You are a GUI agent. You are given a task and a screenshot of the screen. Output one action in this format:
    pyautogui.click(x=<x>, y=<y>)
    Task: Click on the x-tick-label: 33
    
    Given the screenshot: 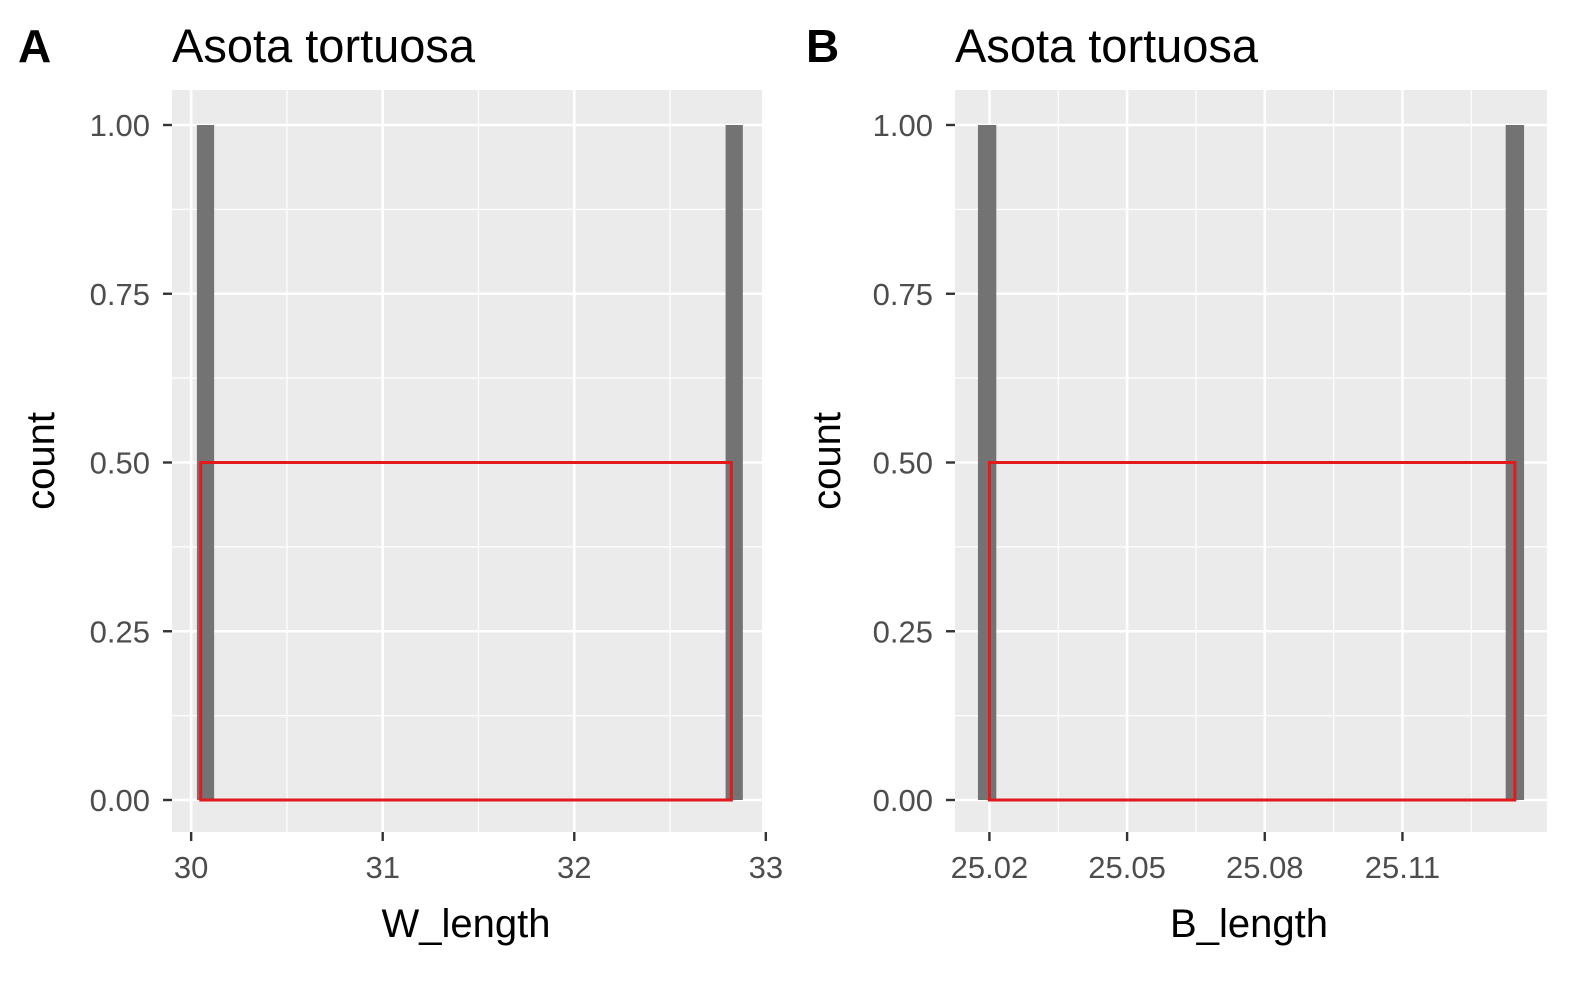 What is the action you would take?
    pyautogui.click(x=766, y=867)
    